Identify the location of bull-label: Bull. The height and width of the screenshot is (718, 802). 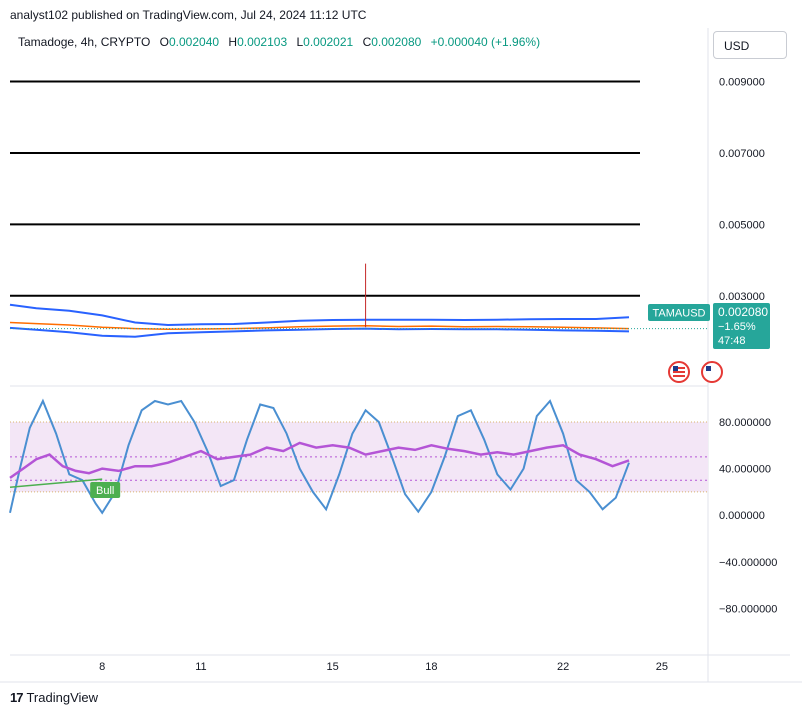
(105, 491).